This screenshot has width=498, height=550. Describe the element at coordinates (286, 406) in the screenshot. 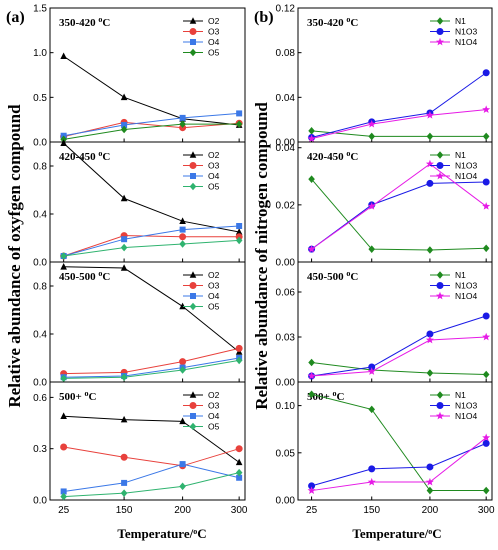

I see `y-tick-label: 0.10` at that location.